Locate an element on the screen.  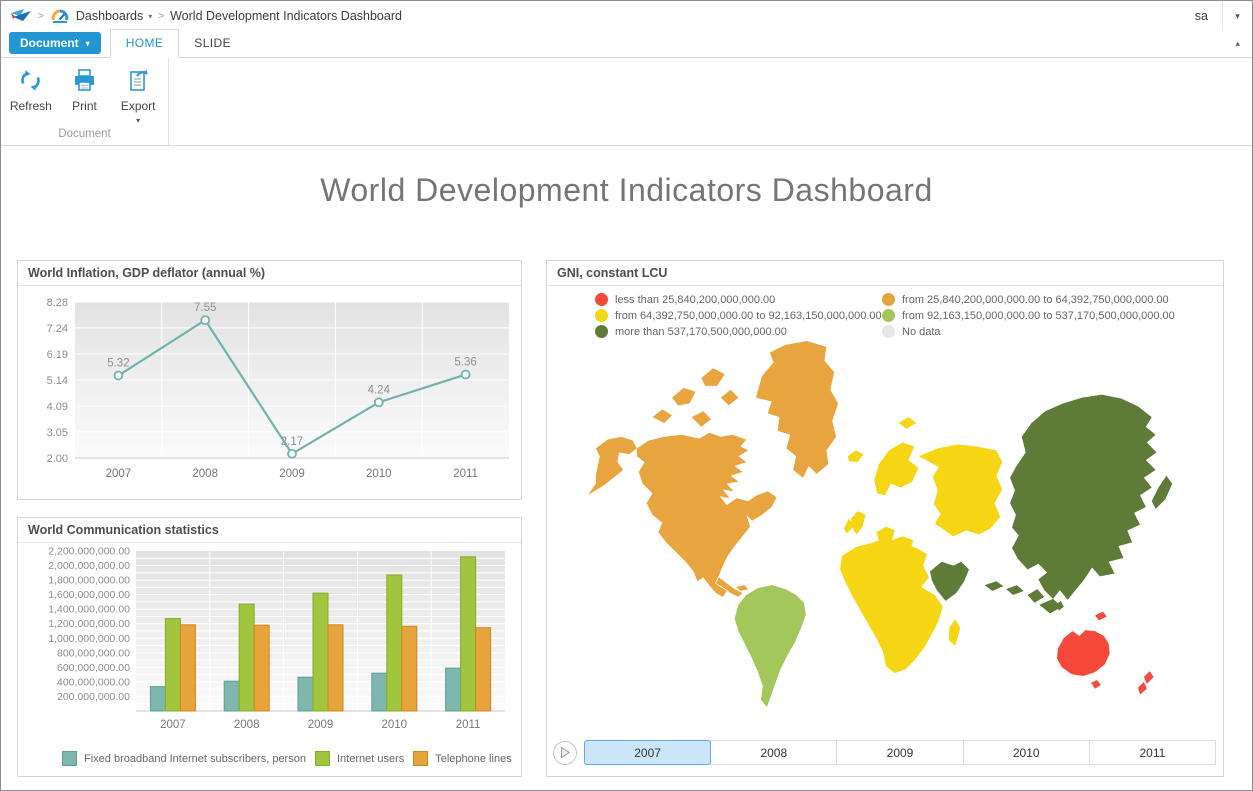
map-region-new-guinea is located at coordinates (1050, 606).